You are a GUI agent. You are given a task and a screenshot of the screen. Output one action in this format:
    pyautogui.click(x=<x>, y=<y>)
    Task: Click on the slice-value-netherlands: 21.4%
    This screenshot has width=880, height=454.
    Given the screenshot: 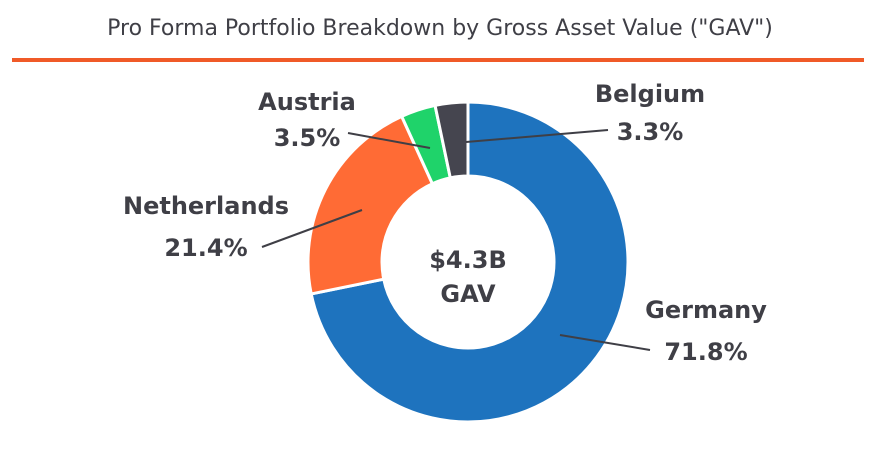 What is the action you would take?
    pyautogui.click(x=205, y=248)
    